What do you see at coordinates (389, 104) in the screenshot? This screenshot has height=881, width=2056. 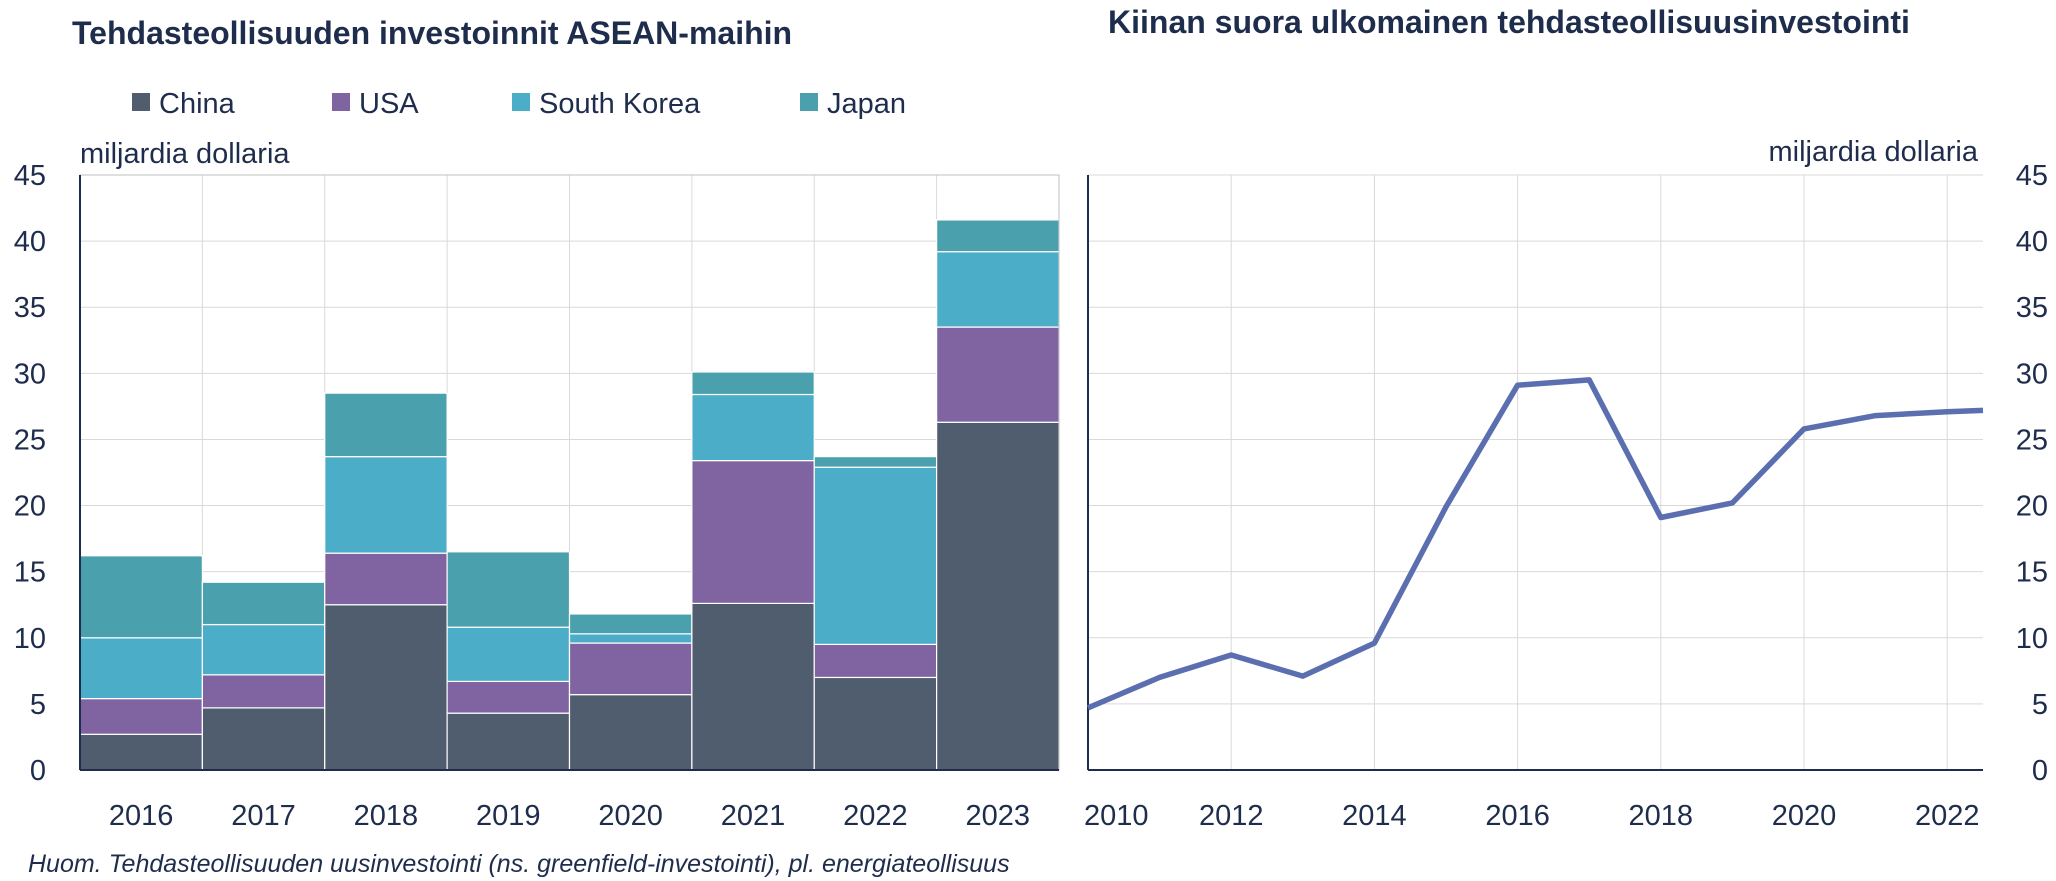 I see `legend-label: USA` at bounding box center [389, 104].